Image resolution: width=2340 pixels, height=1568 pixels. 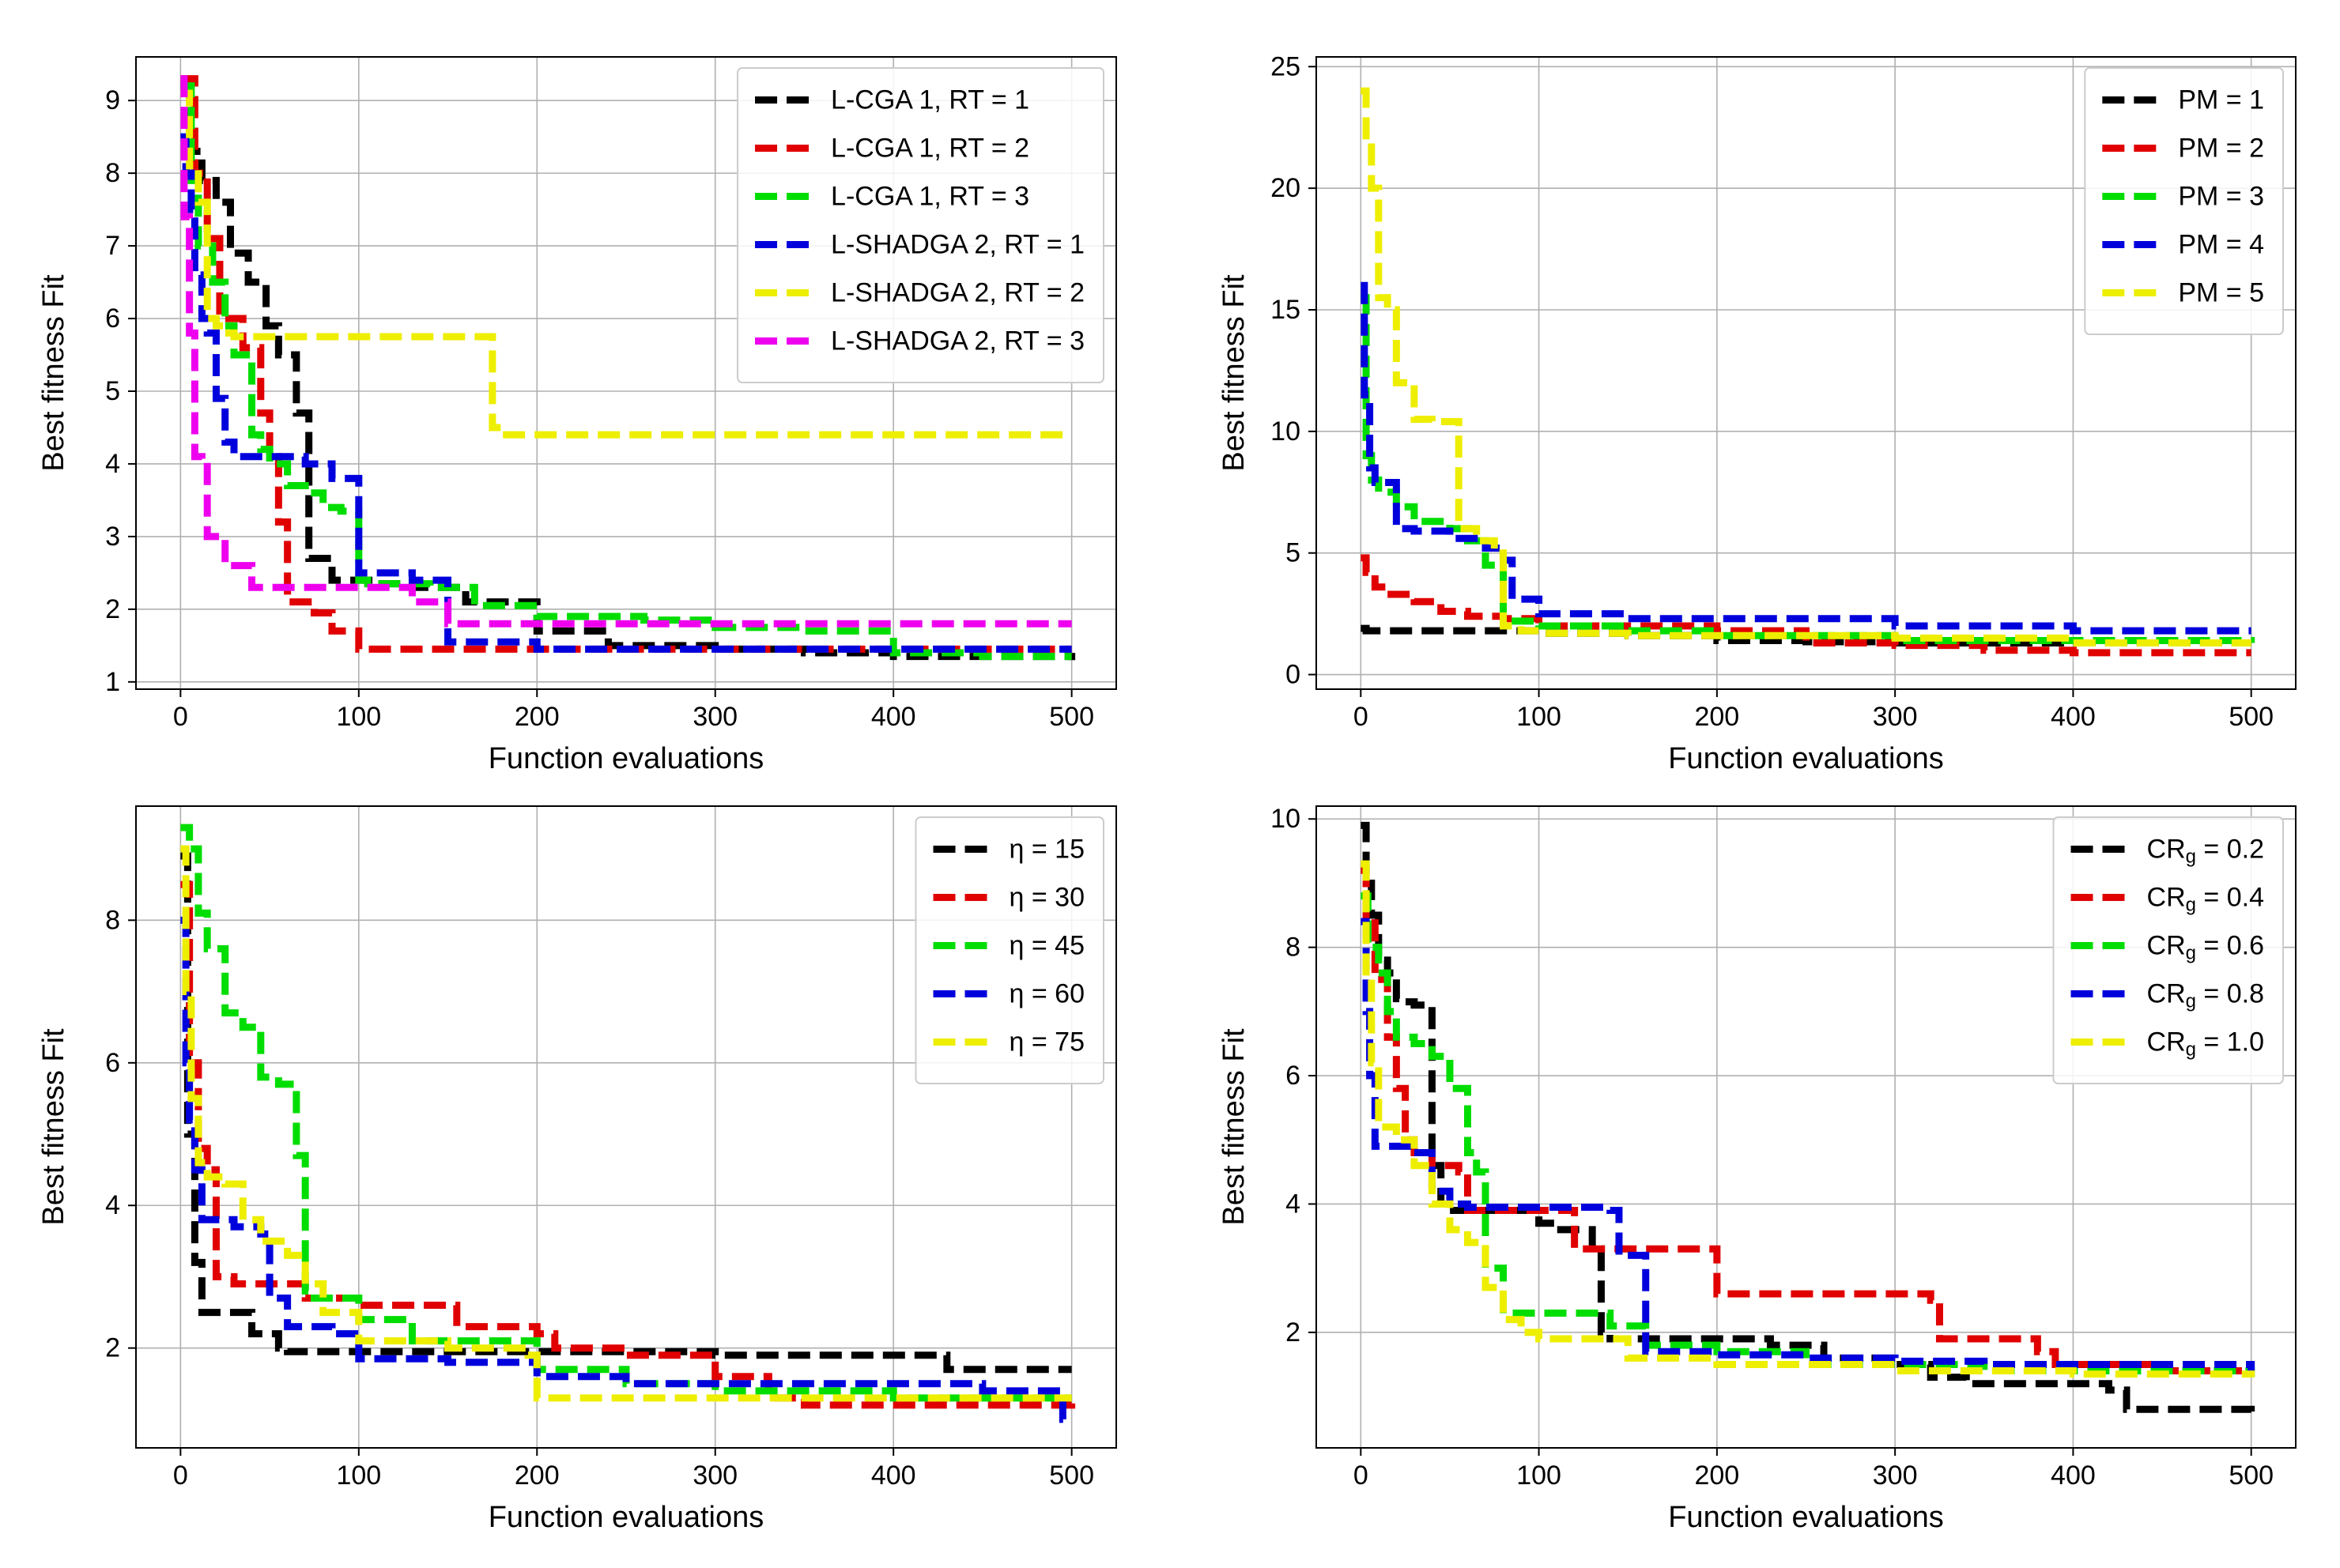 I want to click on legend: PM = 1 PM = 2 PM = 3 PM = 4 PM = 5, so click(x=2184, y=201).